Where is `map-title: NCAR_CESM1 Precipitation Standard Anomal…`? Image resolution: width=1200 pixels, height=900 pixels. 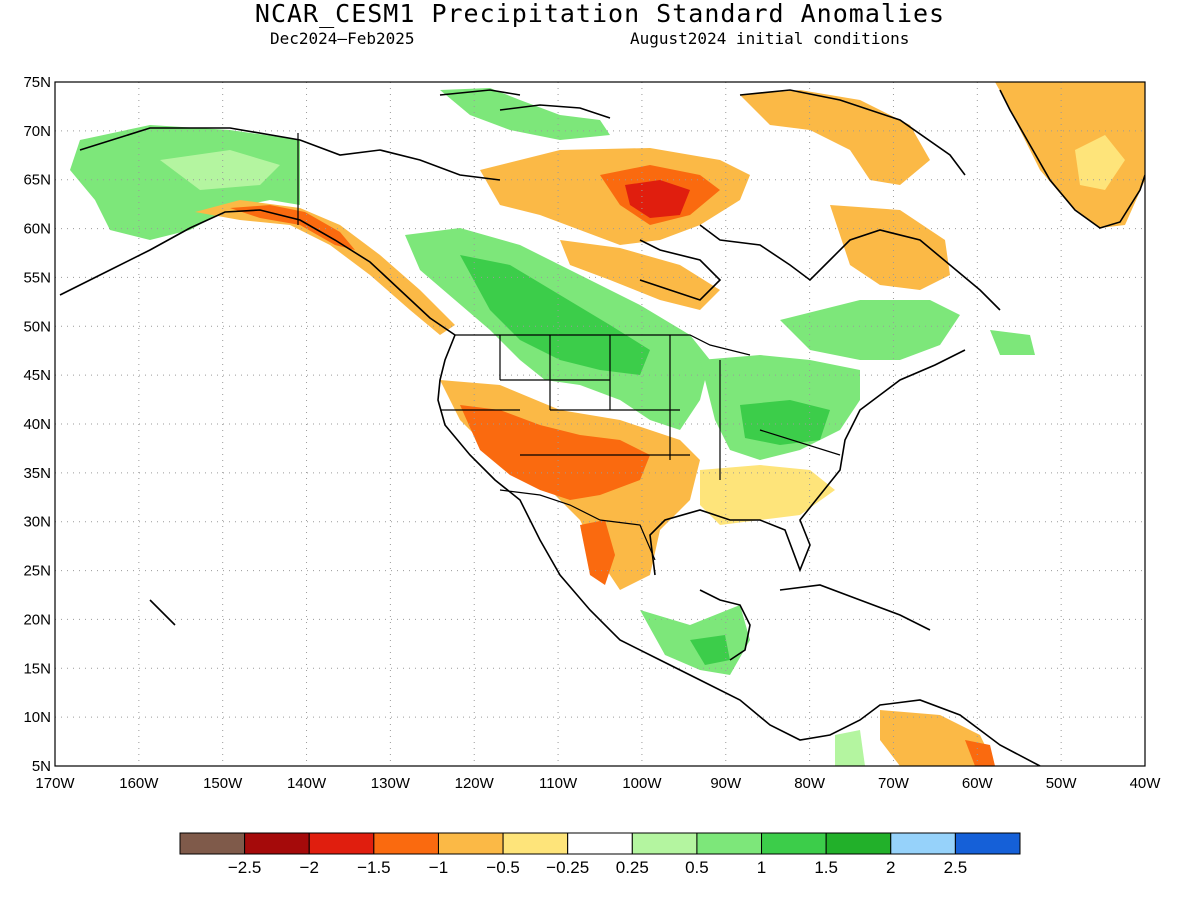
map-title: NCAR_CESM1 Precipitation Standard Anomal… is located at coordinates (600, 14).